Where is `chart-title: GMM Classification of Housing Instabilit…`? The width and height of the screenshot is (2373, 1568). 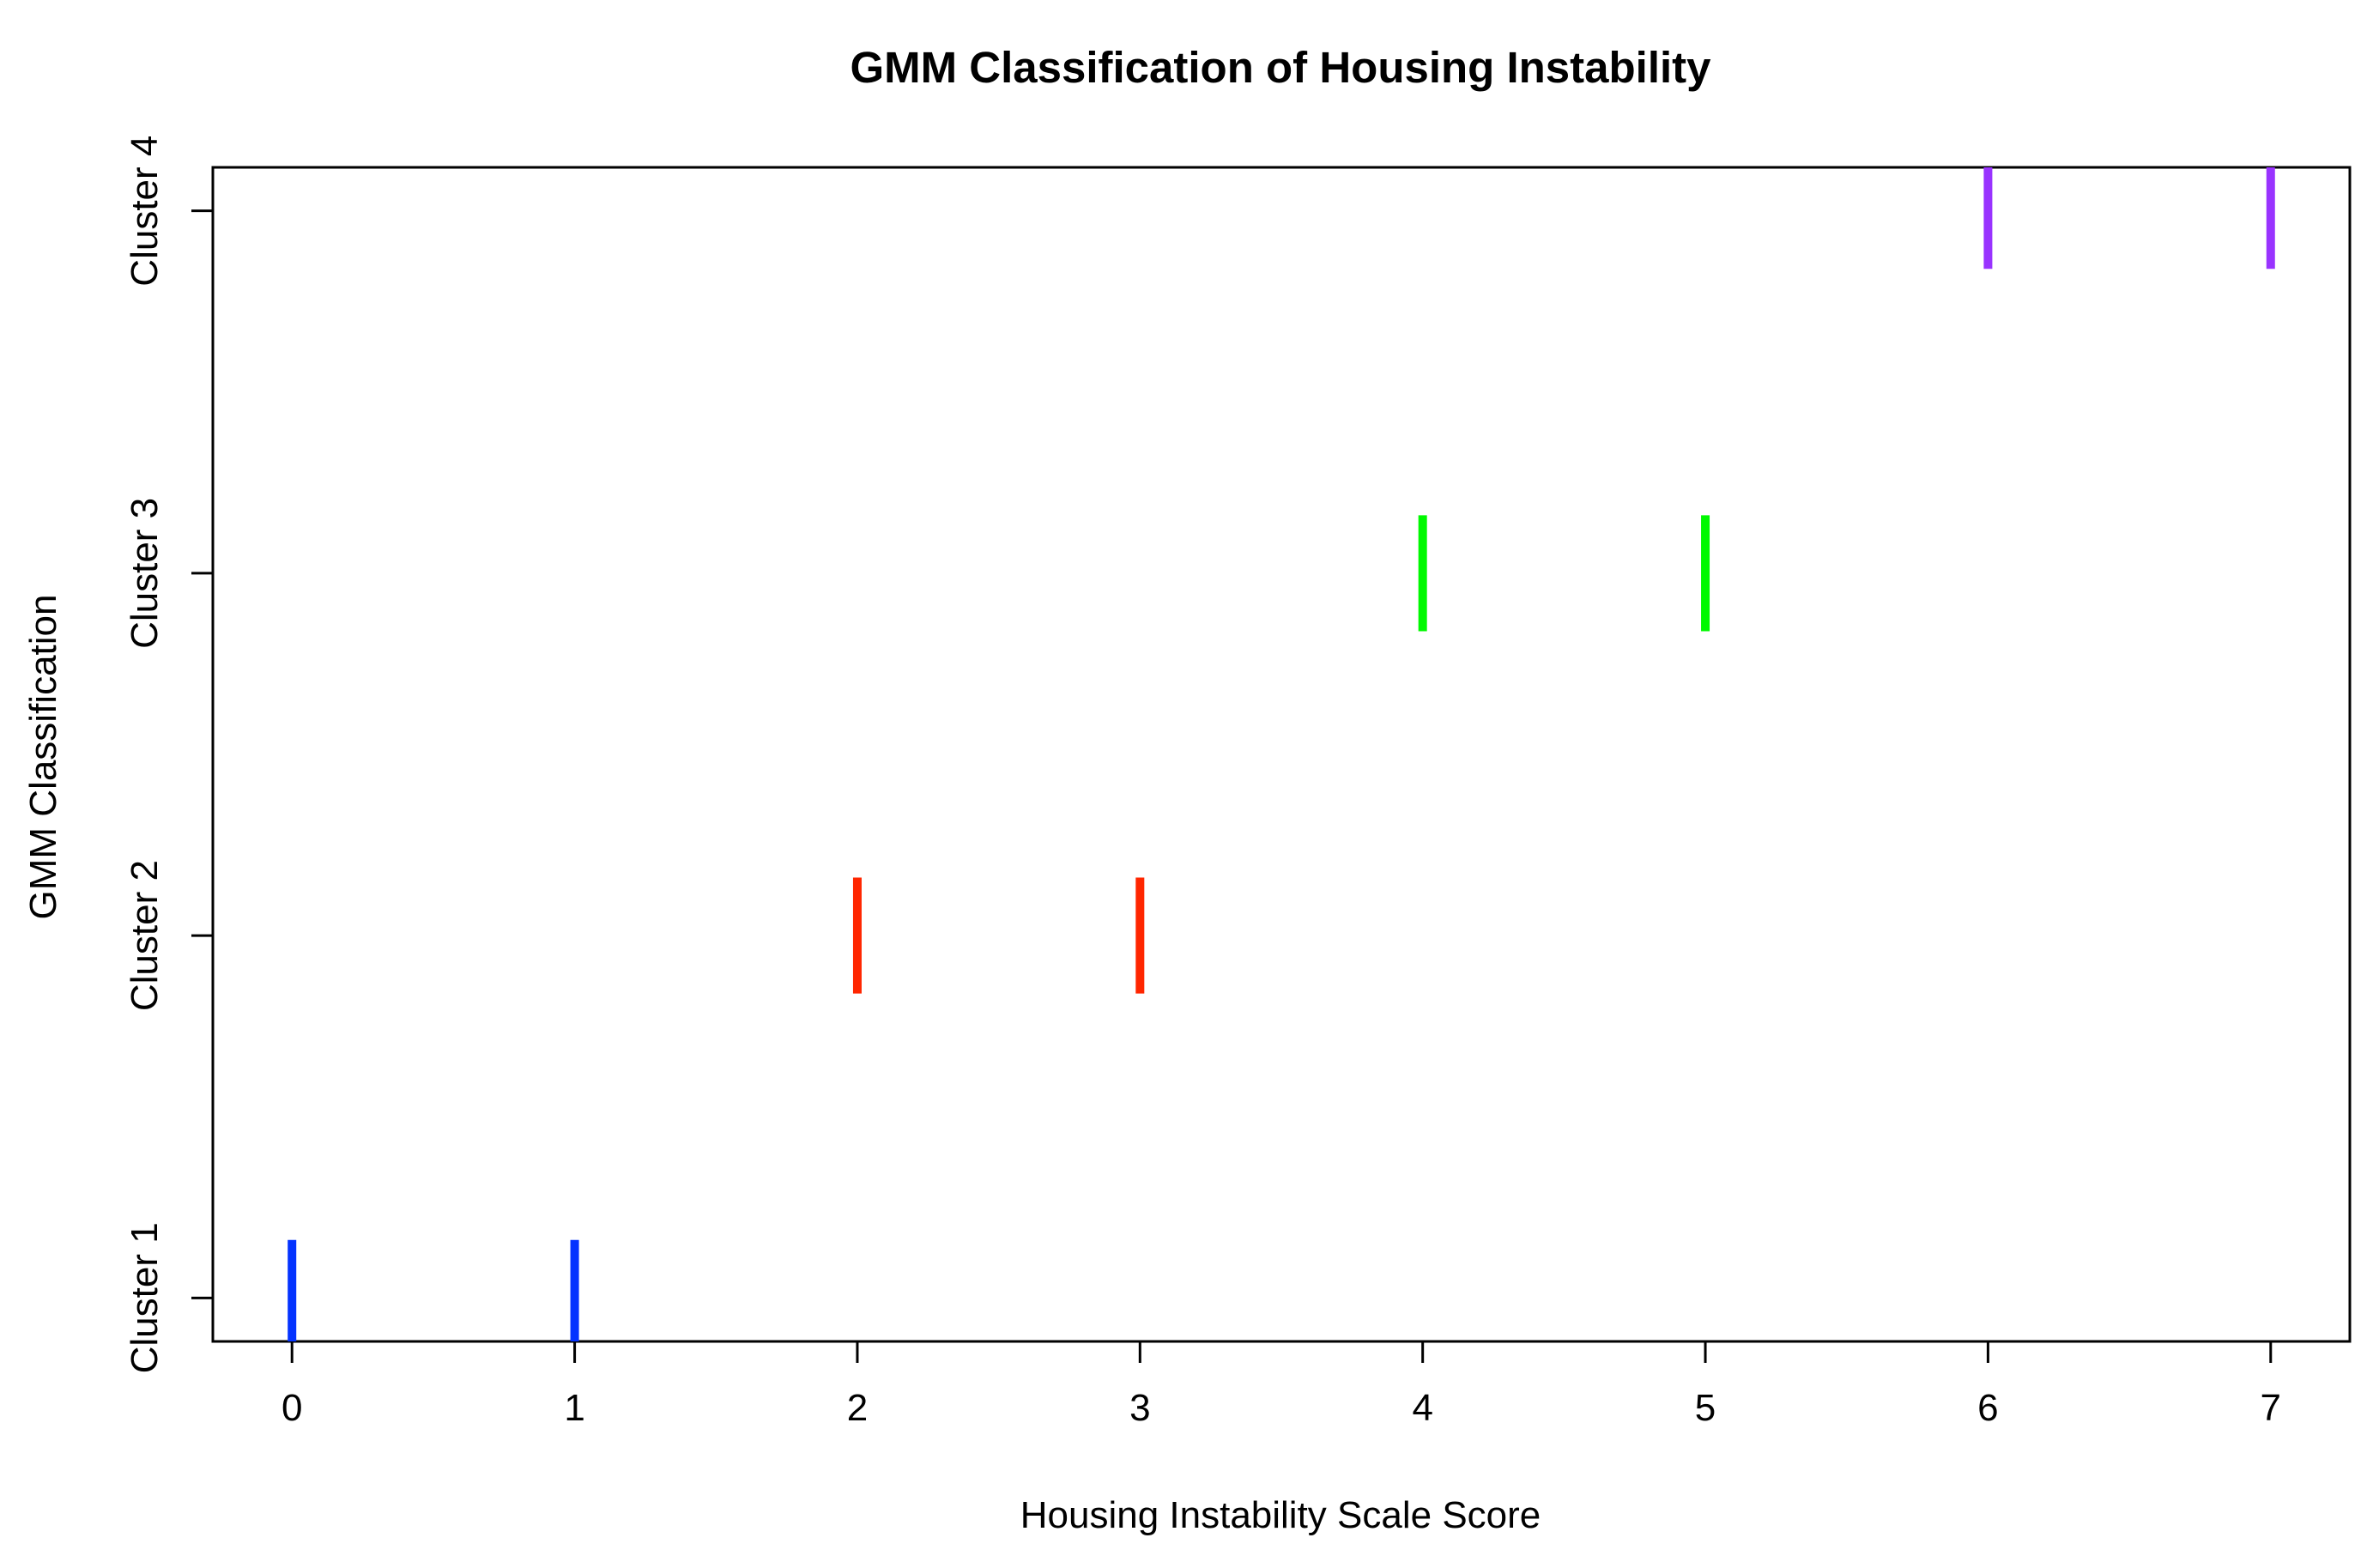
chart-title: GMM Classification of Housing Instabilit… is located at coordinates (1281, 67).